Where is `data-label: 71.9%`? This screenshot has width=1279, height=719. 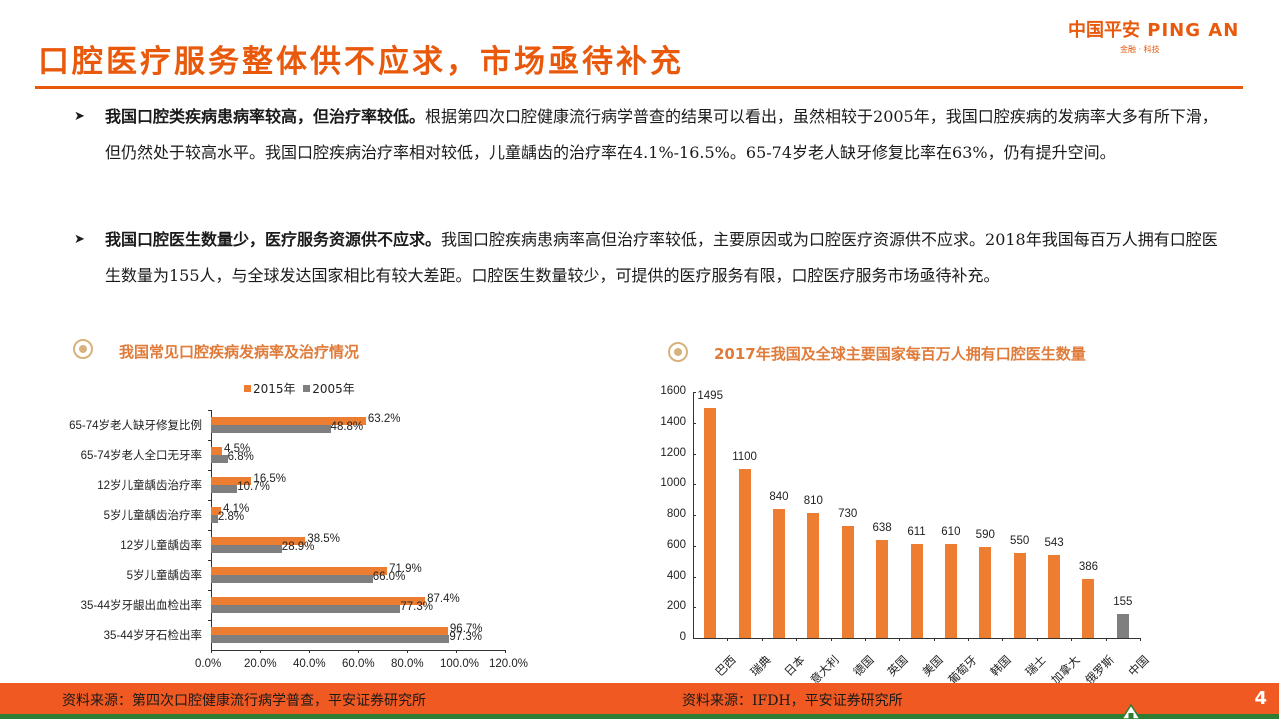 data-label: 71.9% is located at coordinates (405, 569).